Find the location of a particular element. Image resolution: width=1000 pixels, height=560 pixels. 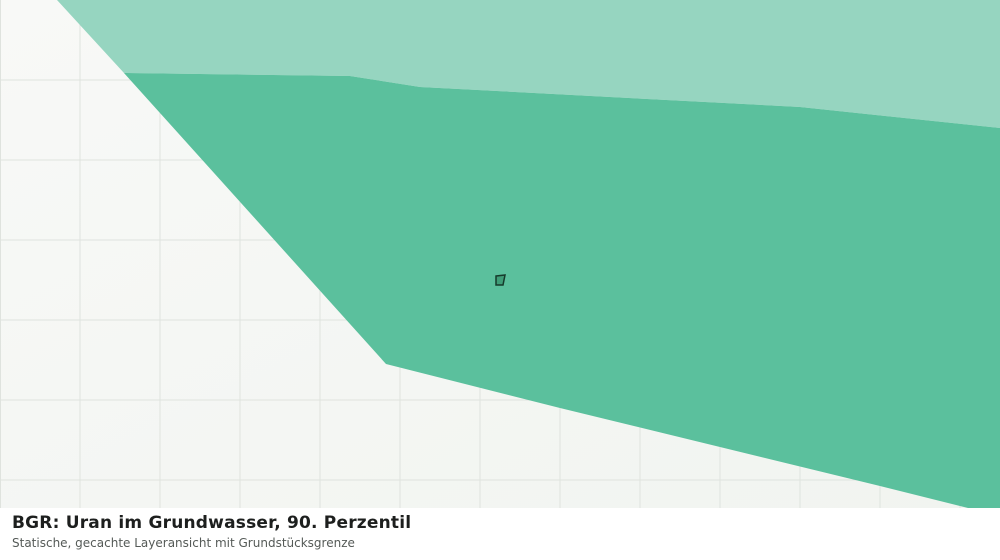

parcel-boundary is located at coordinates (500, 280).